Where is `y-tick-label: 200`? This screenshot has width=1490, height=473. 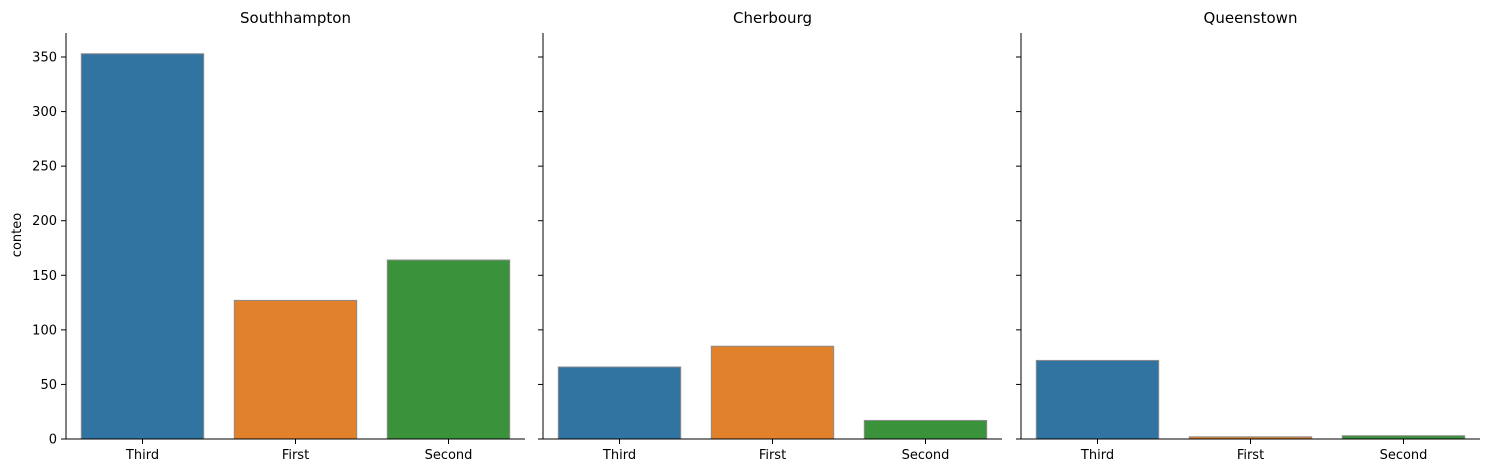 y-tick-label: 200 is located at coordinates (44, 221).